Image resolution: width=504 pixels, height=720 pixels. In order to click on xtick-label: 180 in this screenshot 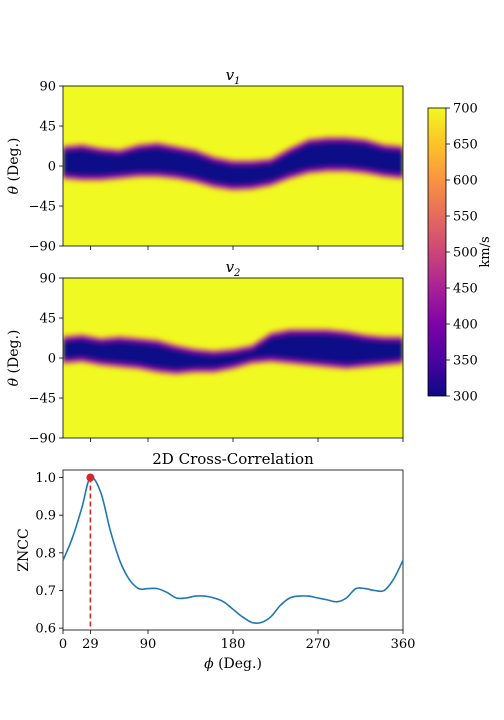, I will do `click(233, 644)`.